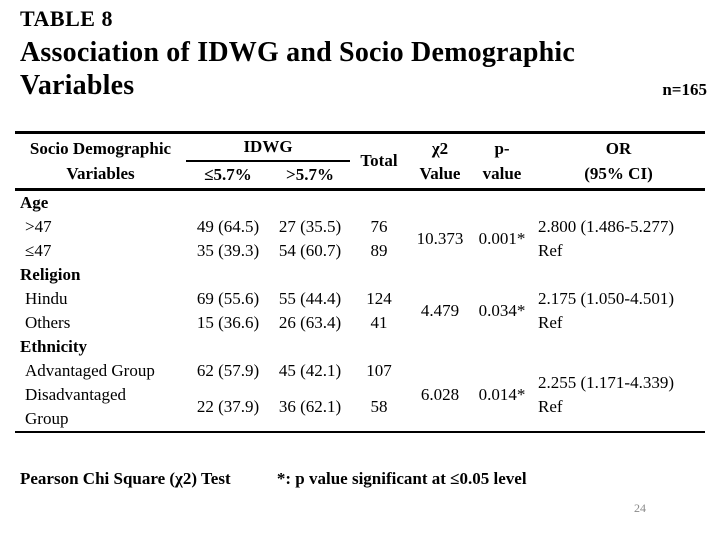 The width and height of the screenshot is (720, 540). What do you see at coordinates (684, 89) in the screenshot?
I see `sample-size-label: n=165` at bounding box center [684, 89].